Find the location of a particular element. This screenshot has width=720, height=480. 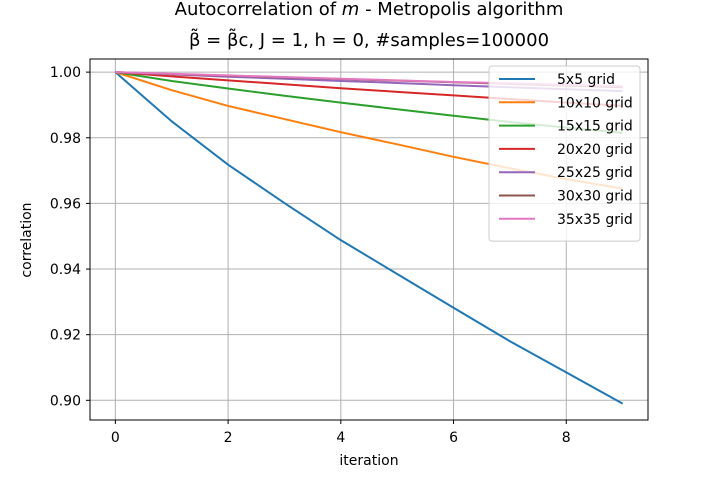

chart-title-line2: β̃ = β̃c, J = 1, h = 0, #samples=100000 is located at coordinates (369, 40).